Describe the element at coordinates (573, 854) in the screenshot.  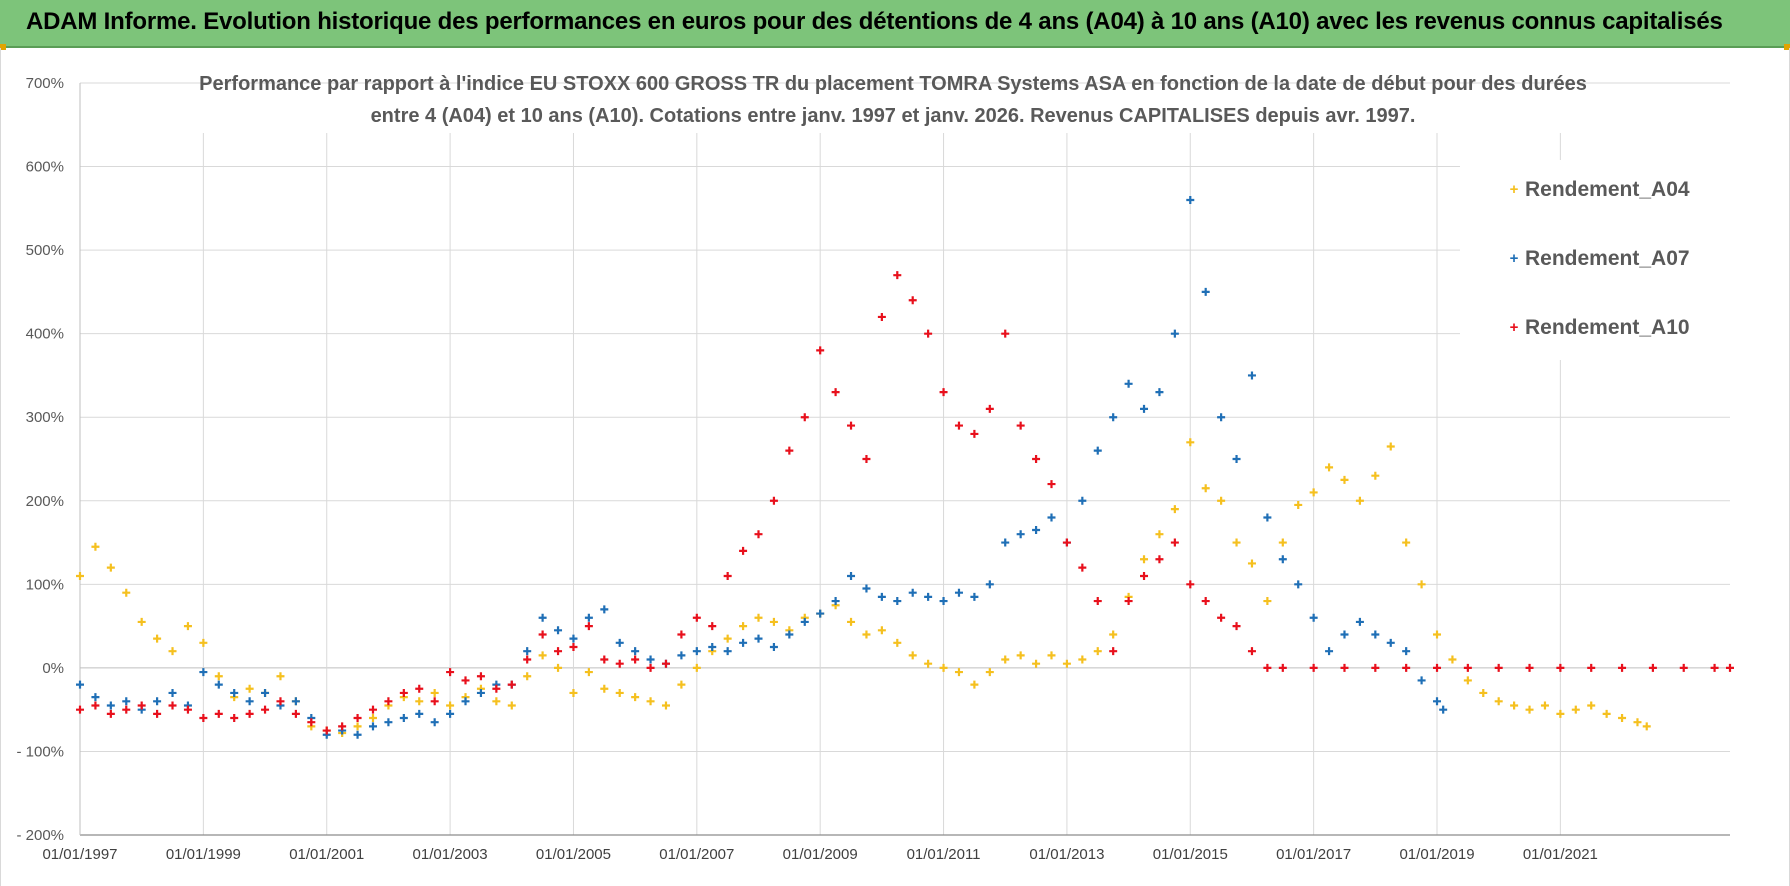
I see `x-tick-label: 01/01/2005` at that location.